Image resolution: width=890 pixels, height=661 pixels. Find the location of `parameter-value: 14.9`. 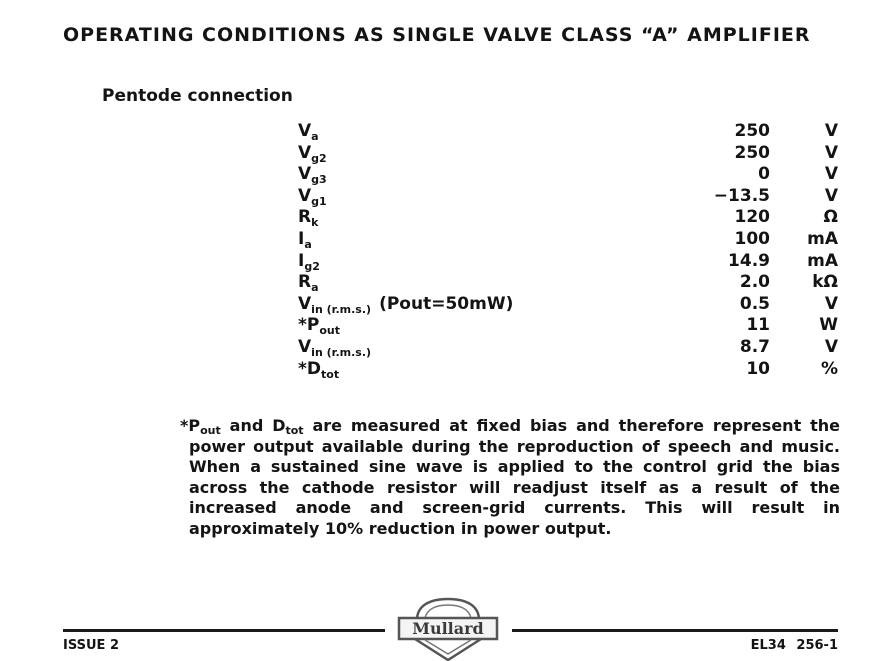

parameter-value: 14.9 is located at coordinates (749, 260).